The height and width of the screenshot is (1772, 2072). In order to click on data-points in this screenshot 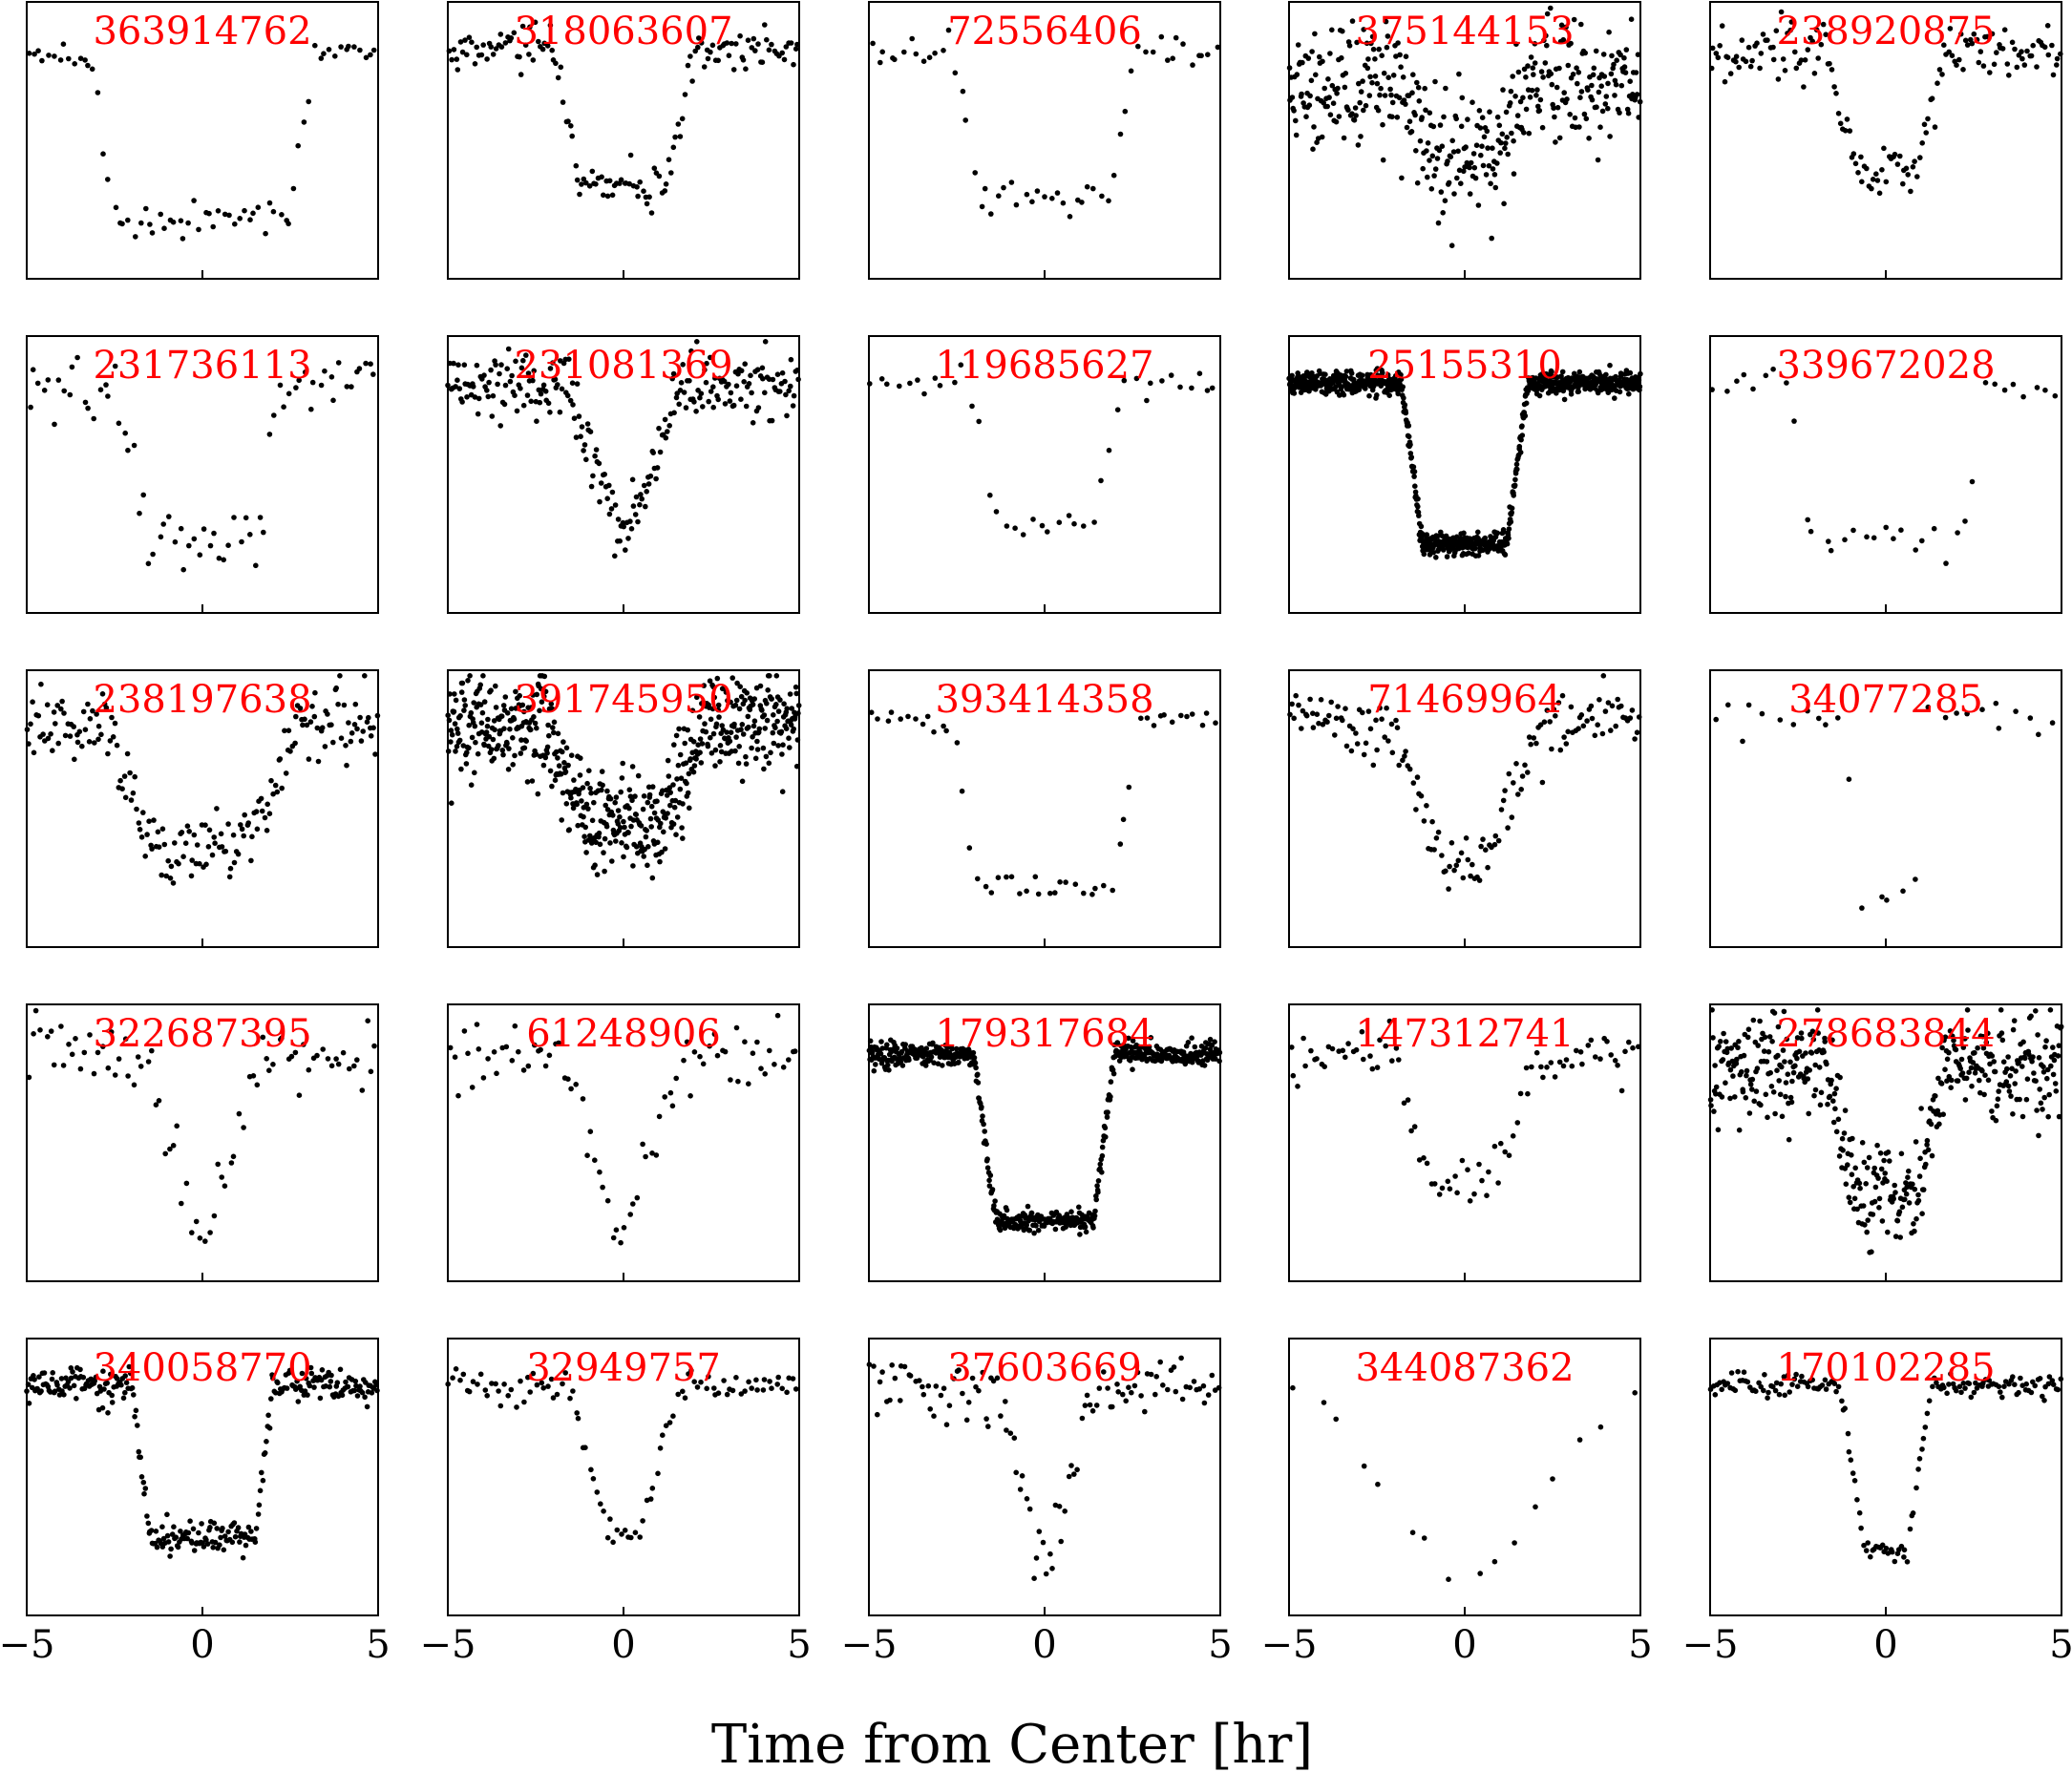, I will do `click(201, 1125)`.